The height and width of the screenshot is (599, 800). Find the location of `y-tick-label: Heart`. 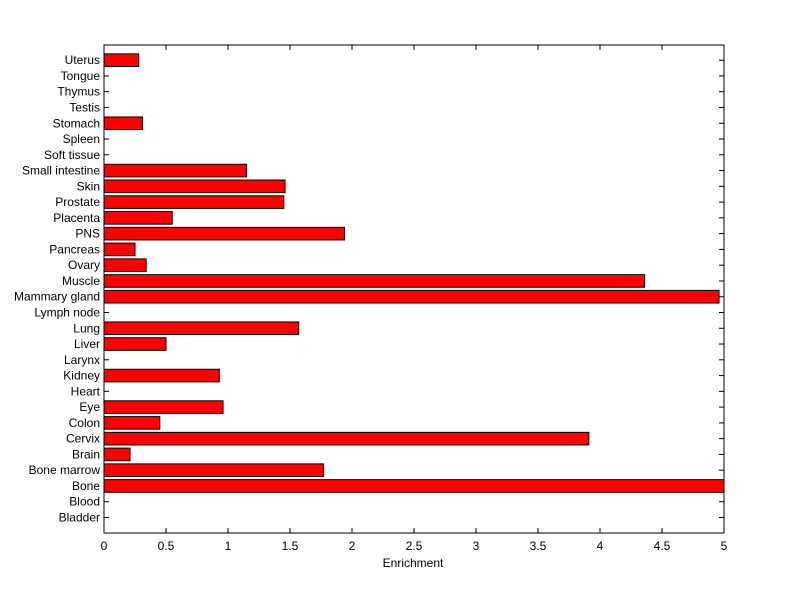

y-tick-label: Heart is located at coordinates (86, 391).